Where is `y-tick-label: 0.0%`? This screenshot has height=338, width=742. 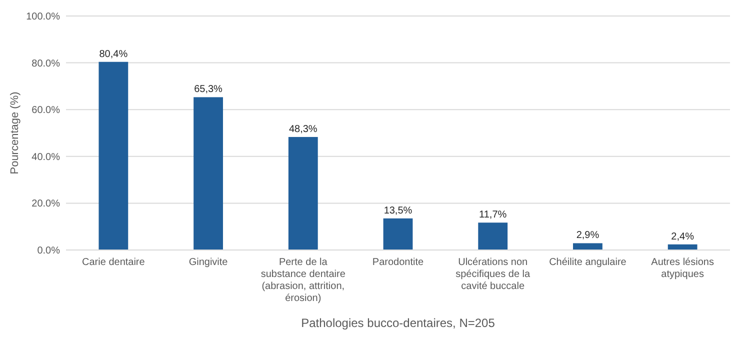 y-tick-label: 0.0% is located at coordinates (48, 251).